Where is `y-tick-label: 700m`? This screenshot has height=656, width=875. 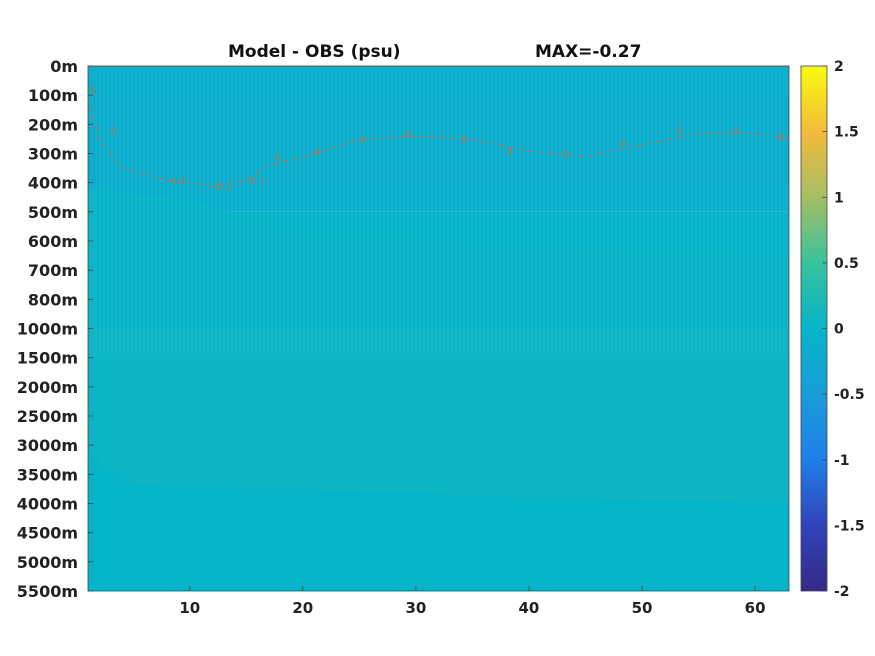 y-tick-label: 700m is located at coordinates (53, 270).